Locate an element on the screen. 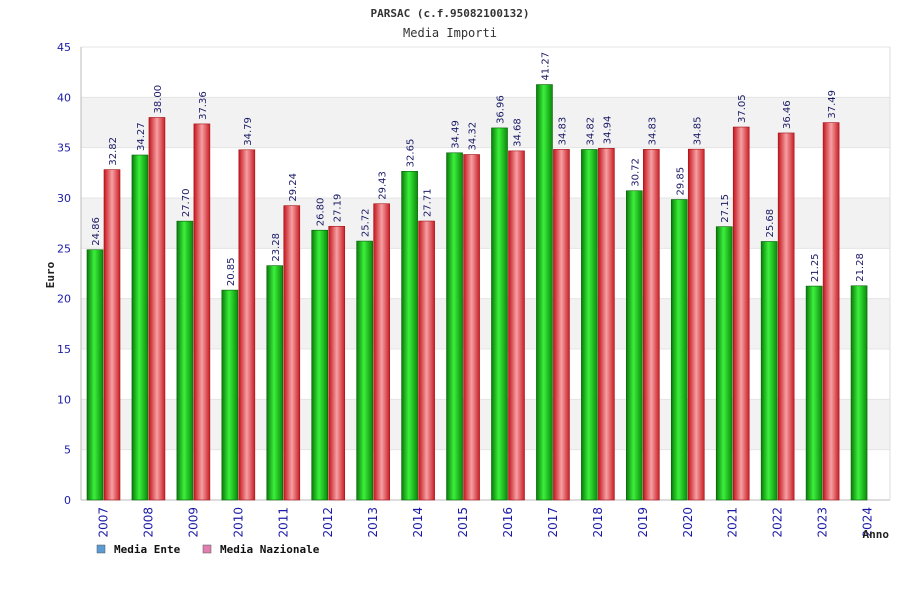 This screenshot has height=605, width=900. data-label-media-ente-2008: 34.27 is located at coordinates (141, 136).